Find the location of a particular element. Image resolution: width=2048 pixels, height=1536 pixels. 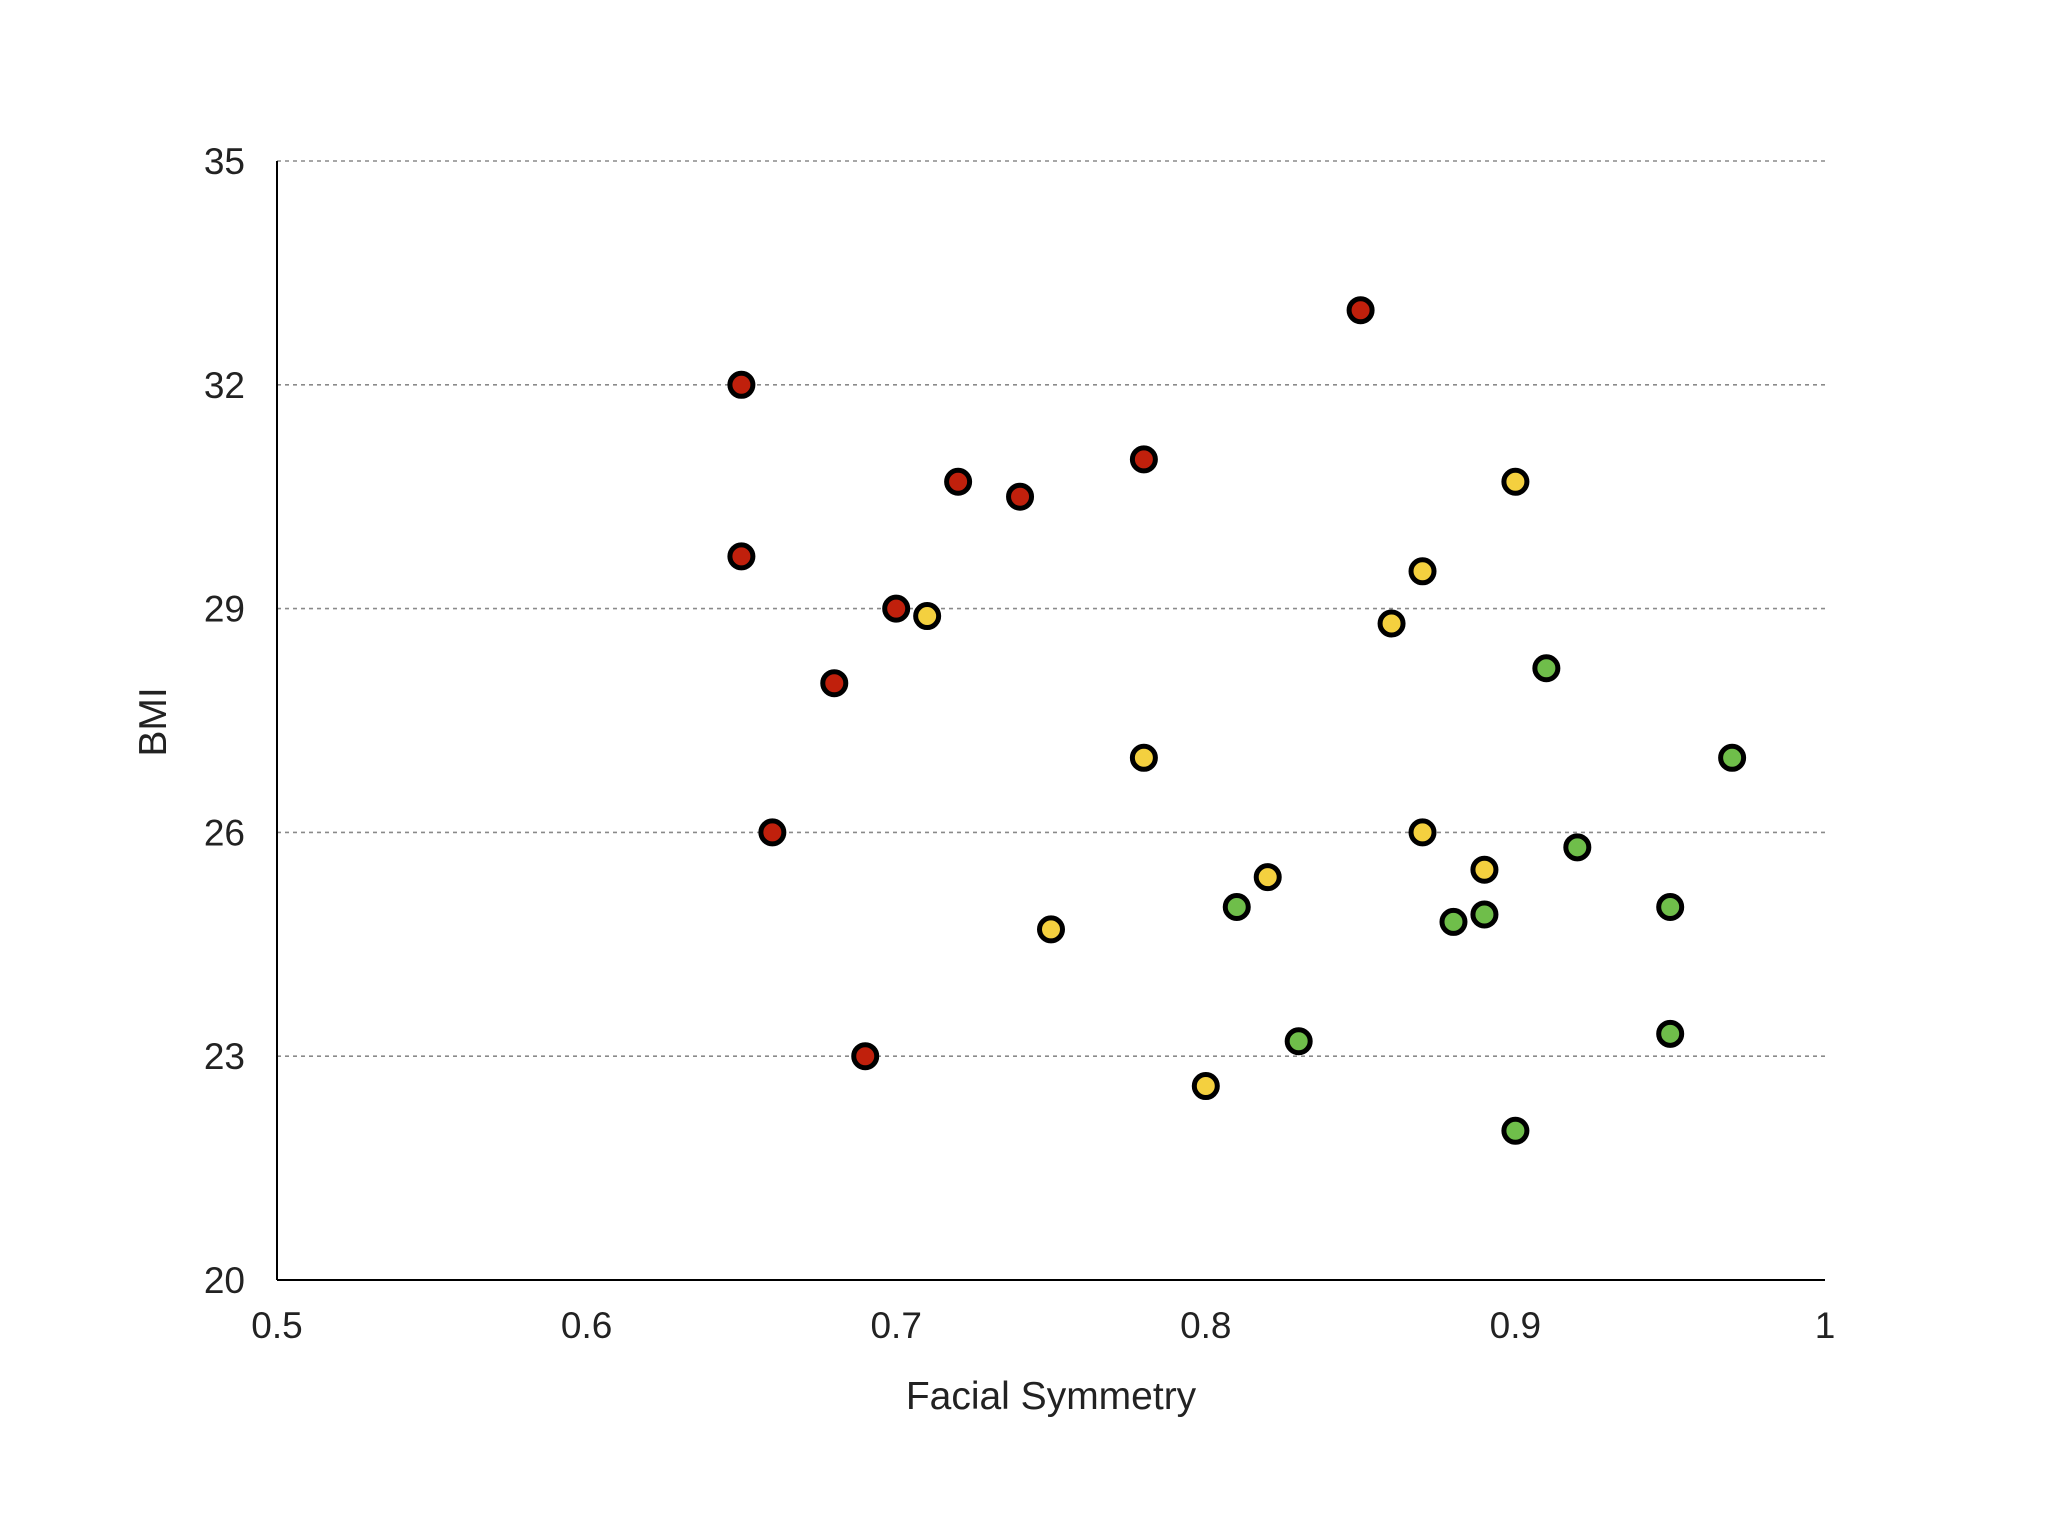

x-tick-label: 0.6 is located at coordinates (586, 1325).